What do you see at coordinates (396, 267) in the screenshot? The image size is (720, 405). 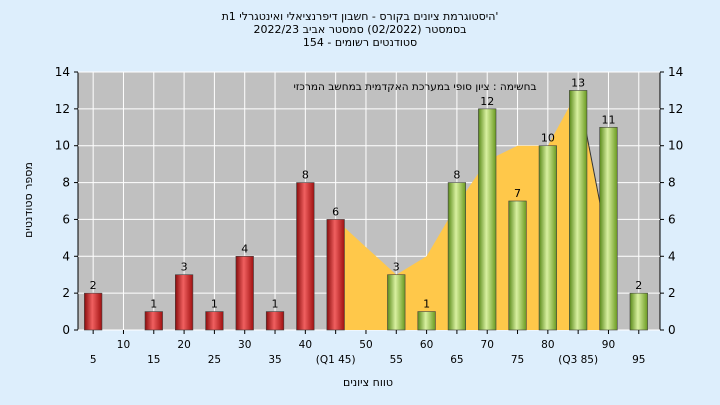 I see `data-label-55: 3` at bounding box center [396, 267].